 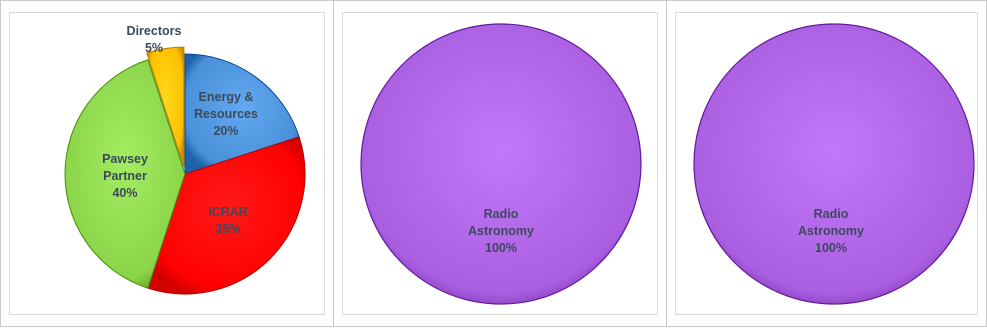 What do you see at coordinates (154, 39) in the screenshot?
I see `slice-label-directors: Directors 5%` at bounding box center [154, 39].